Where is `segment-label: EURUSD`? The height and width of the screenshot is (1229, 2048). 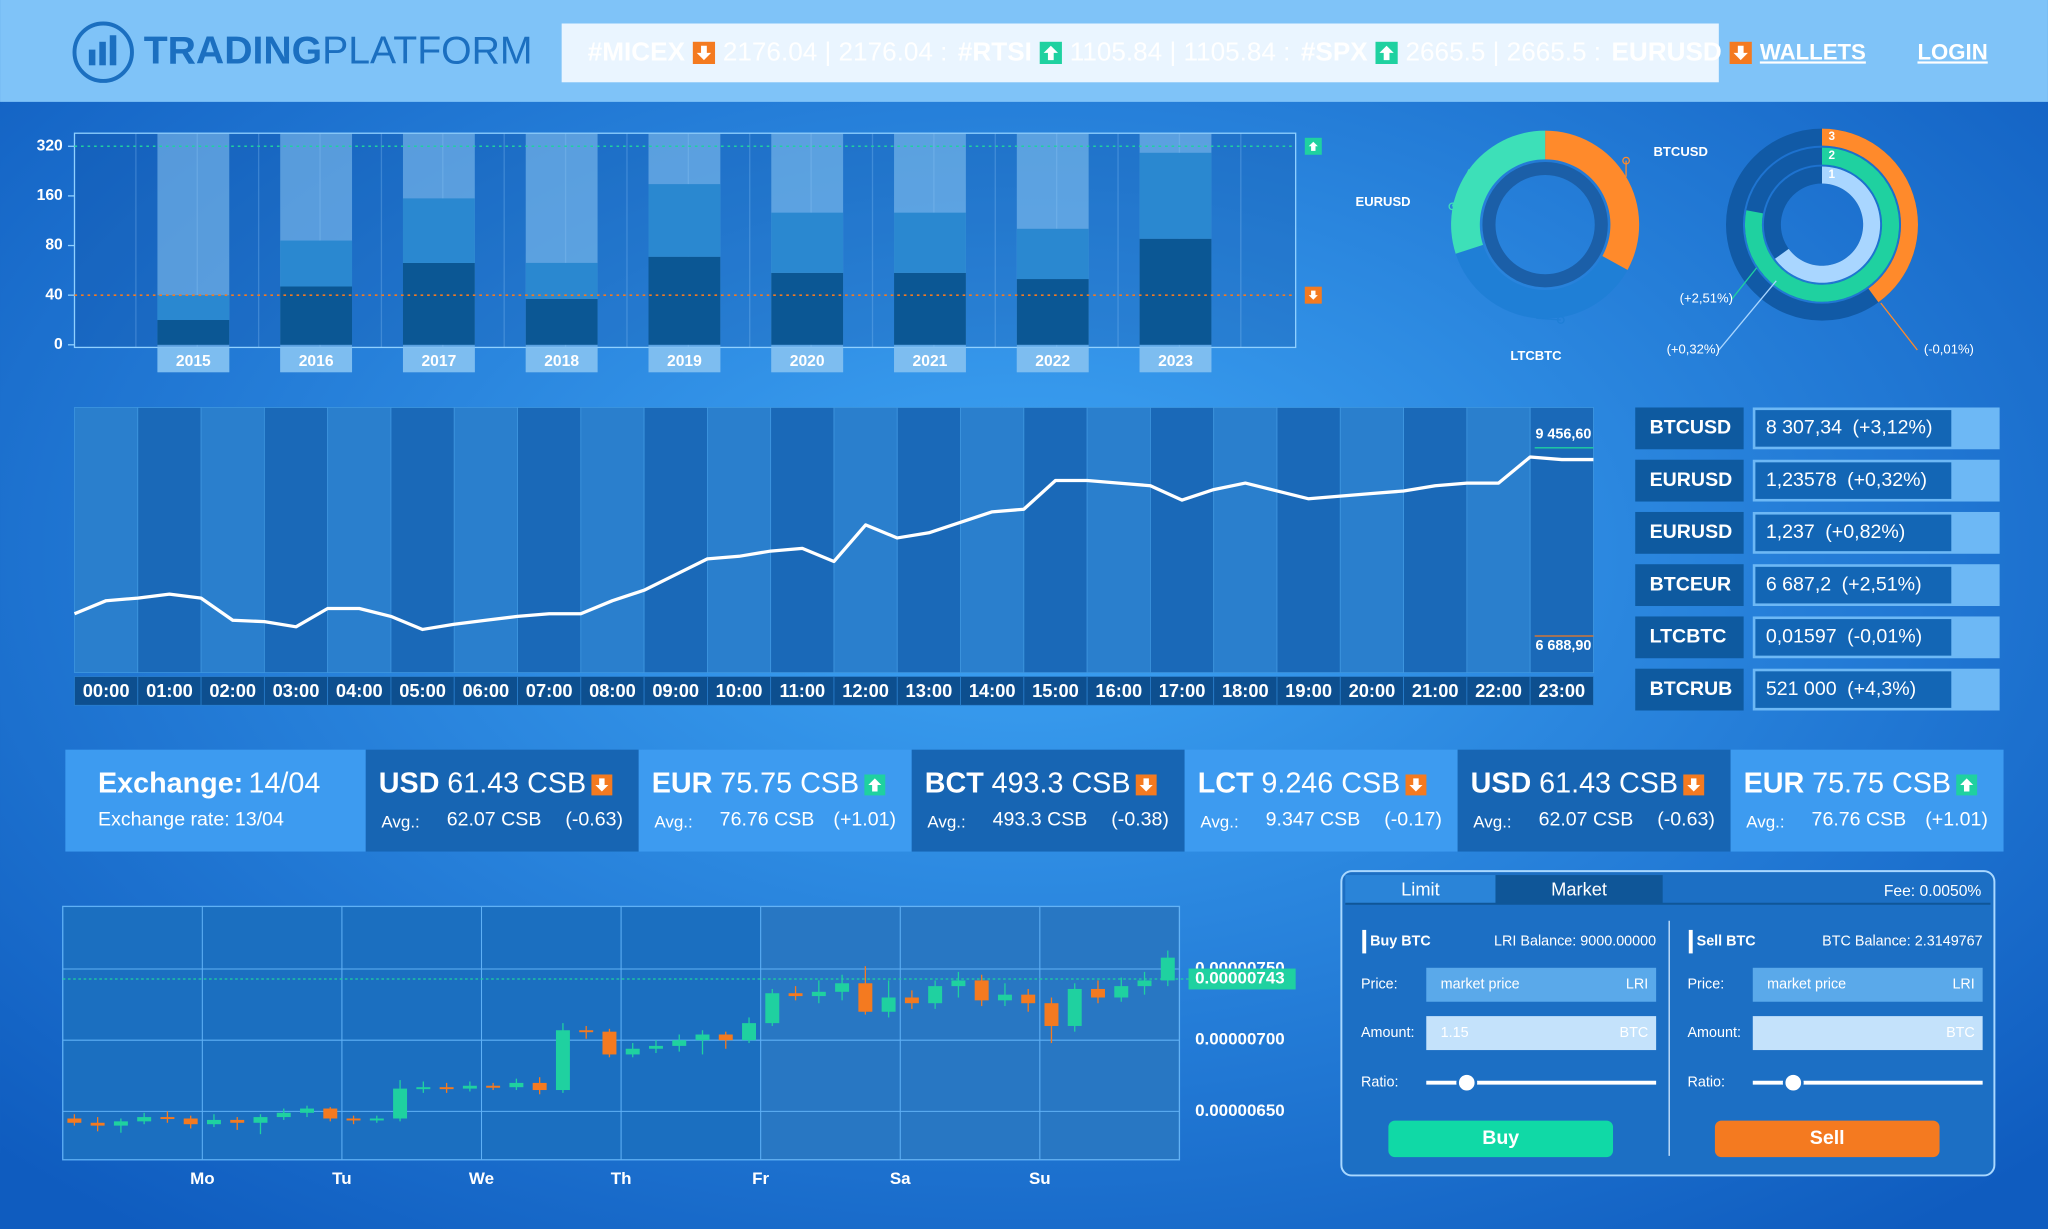
segment-label: EURUSD is located at coordinates (1382, 201).